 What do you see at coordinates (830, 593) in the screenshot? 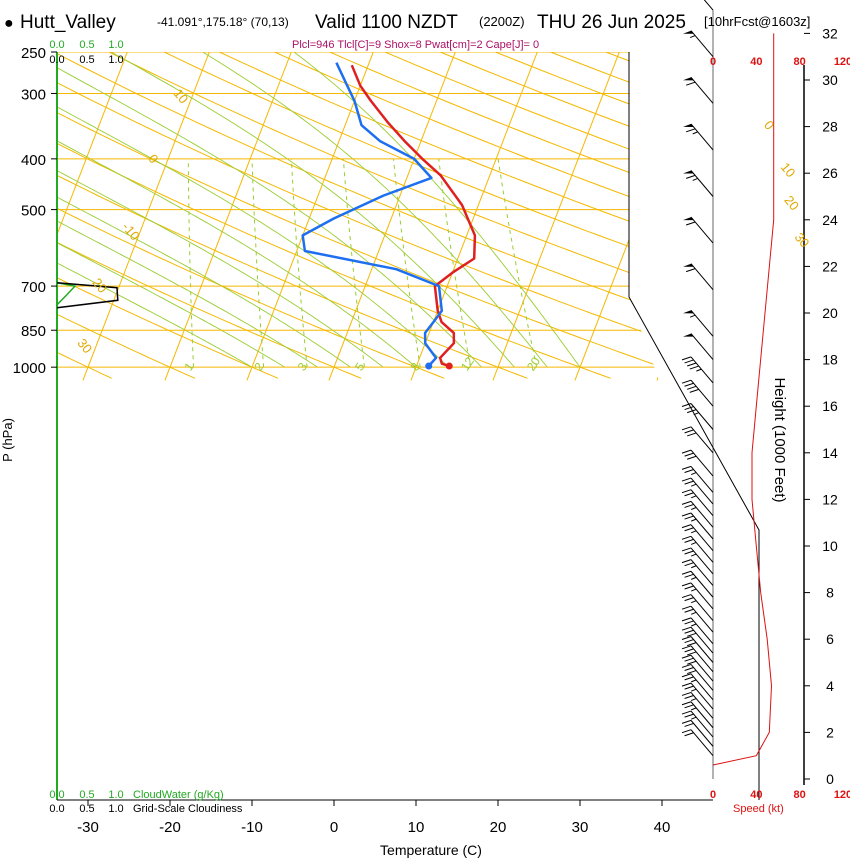
I see `height-tick-label: 8` at bounding box center [830, 593].